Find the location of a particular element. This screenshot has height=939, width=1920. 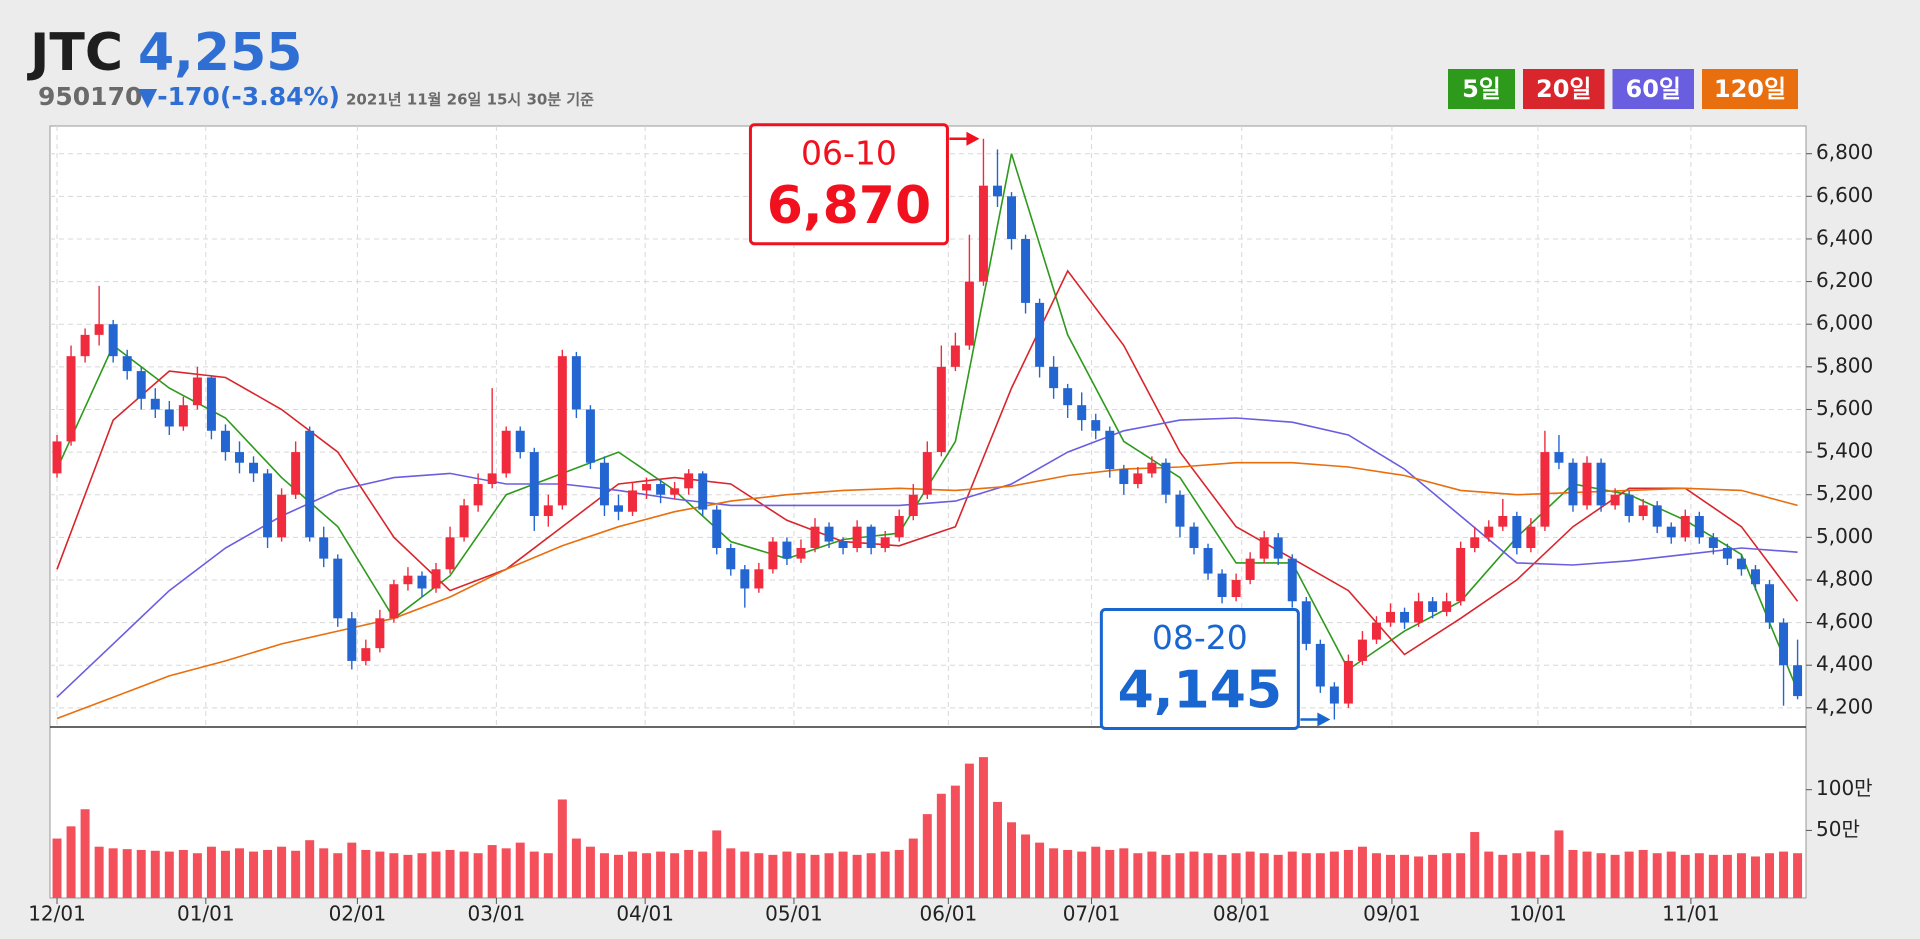

y-tick-label: 4,600 is located at coordinates (1844, 621).